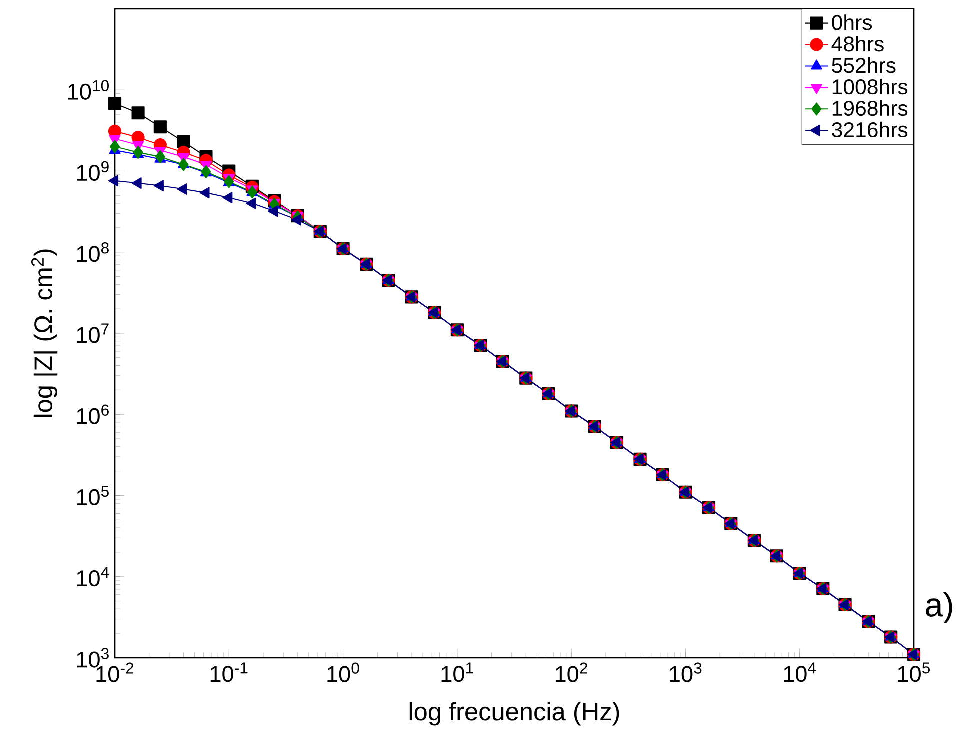 This screenshot has height=753, width=961. What do you see at coordinates (858, 44) in the screenshot?
I see `legend-label: 48hrs` at bounding box center [858, 44].